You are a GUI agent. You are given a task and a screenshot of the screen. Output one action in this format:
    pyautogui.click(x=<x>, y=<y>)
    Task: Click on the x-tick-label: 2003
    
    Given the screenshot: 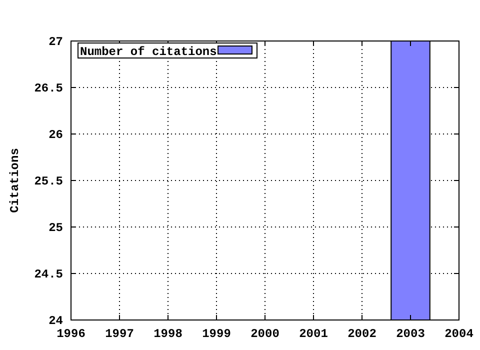 What is the action you would take?
    pyautogui.click(x=410, y=334)
    